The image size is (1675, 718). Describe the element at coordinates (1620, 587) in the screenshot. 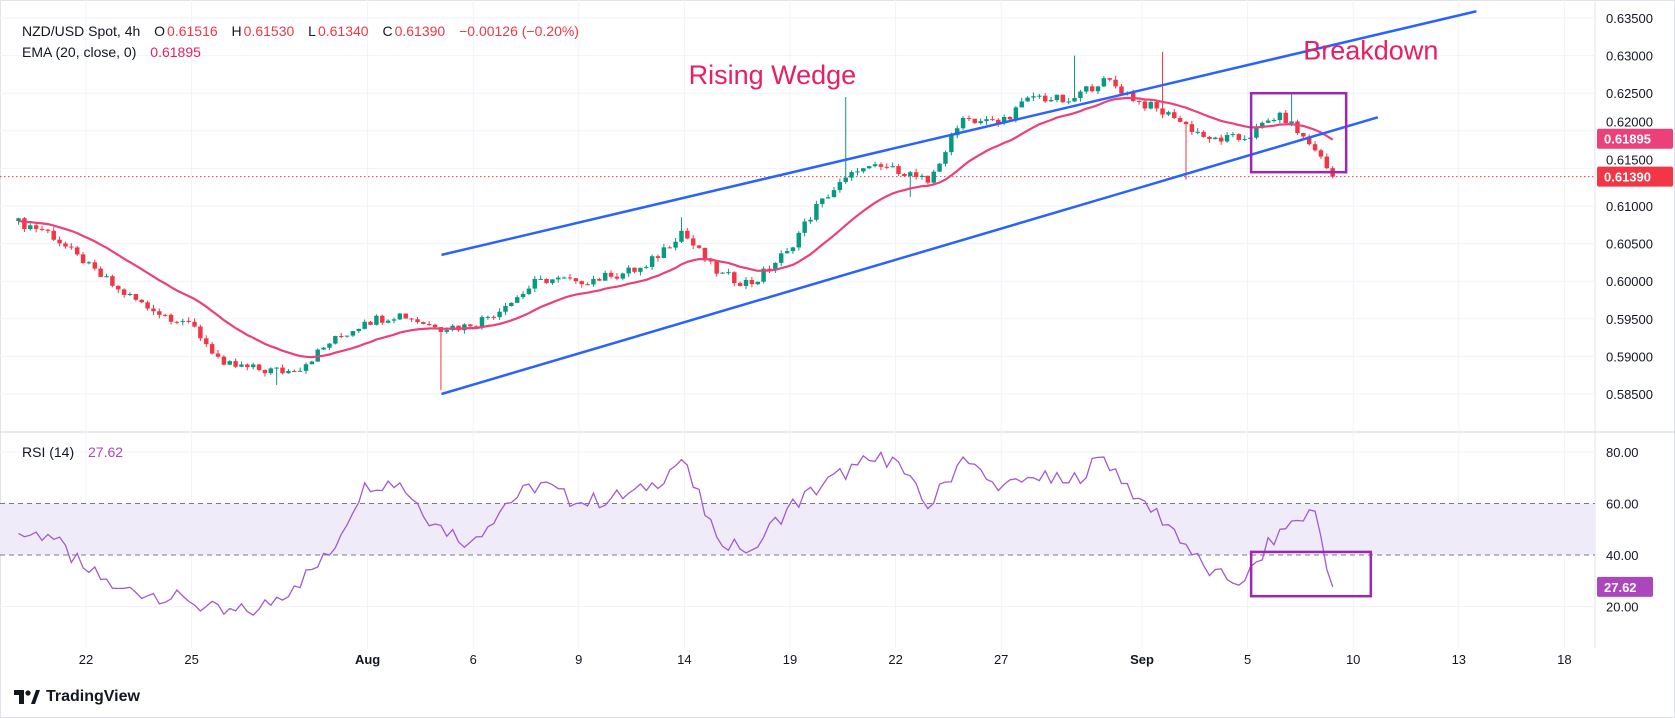

I see `rsi-badge-text: 27.62` at that location.